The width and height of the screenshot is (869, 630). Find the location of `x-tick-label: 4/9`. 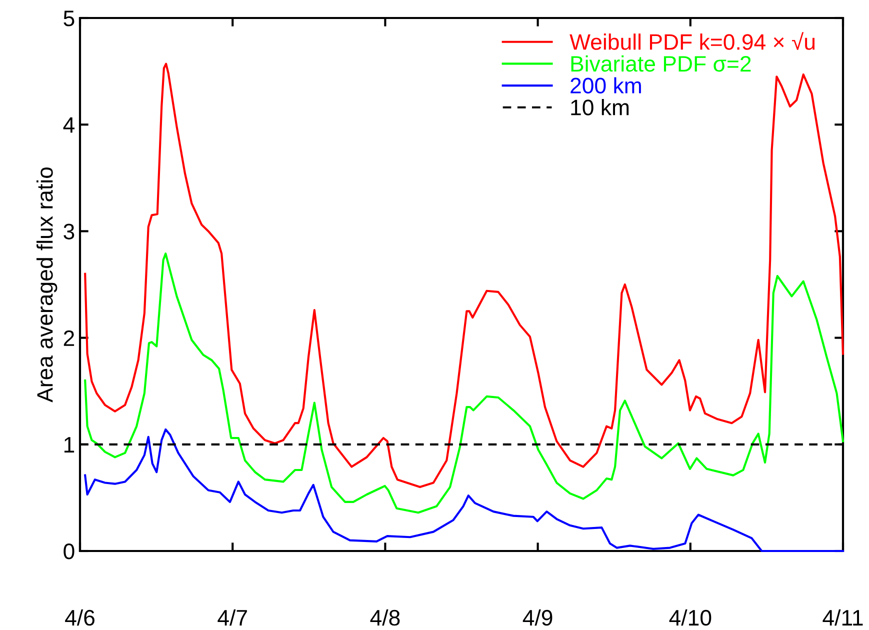

x-tick-label: 4/9 is located at coordinates (537, 617).